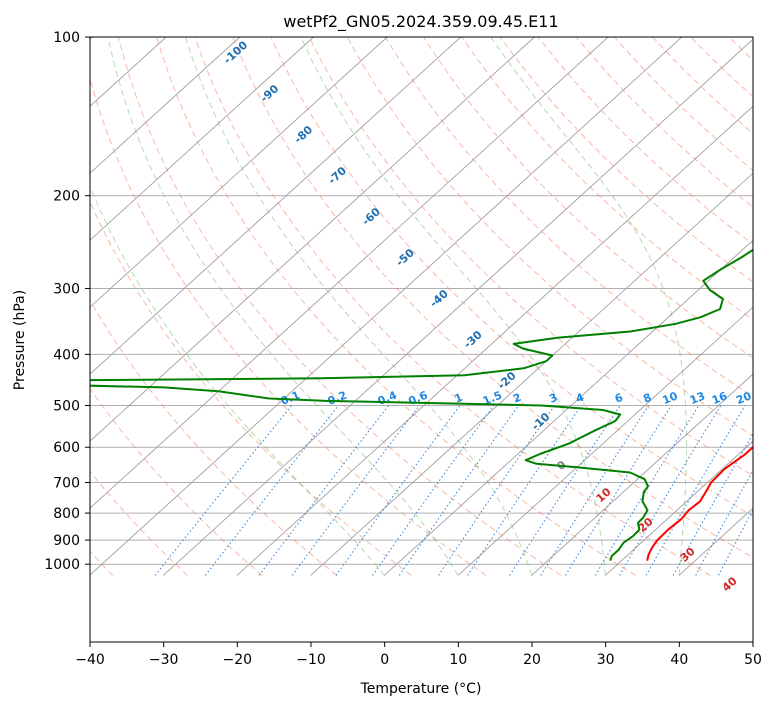 This screenshot has width=775, height=708. I want to click on x-axis-label: Temperature (°C), so click(421, 689).